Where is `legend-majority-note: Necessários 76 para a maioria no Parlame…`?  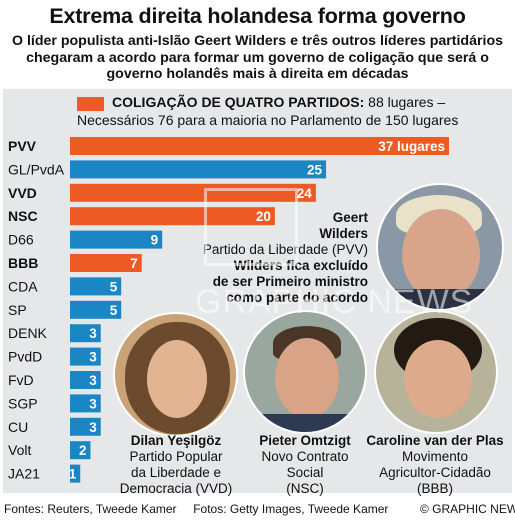
legend-majority-note: Necessários 76 para a maioria no Parlame… is located at coordinates (268, 120).